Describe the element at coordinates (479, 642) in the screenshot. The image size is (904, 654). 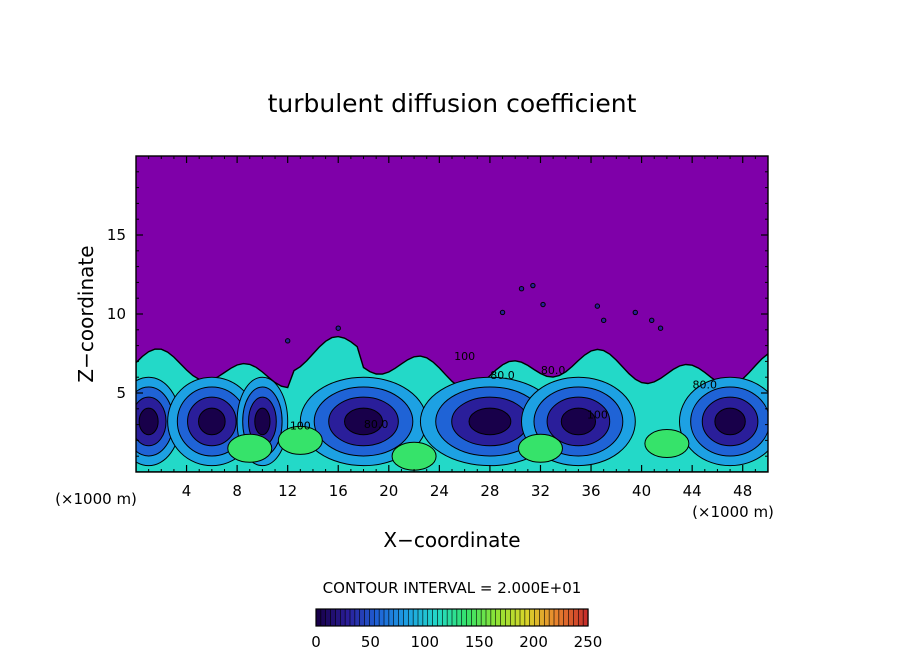
I see `colorbar-tick-label: 150` at that location.